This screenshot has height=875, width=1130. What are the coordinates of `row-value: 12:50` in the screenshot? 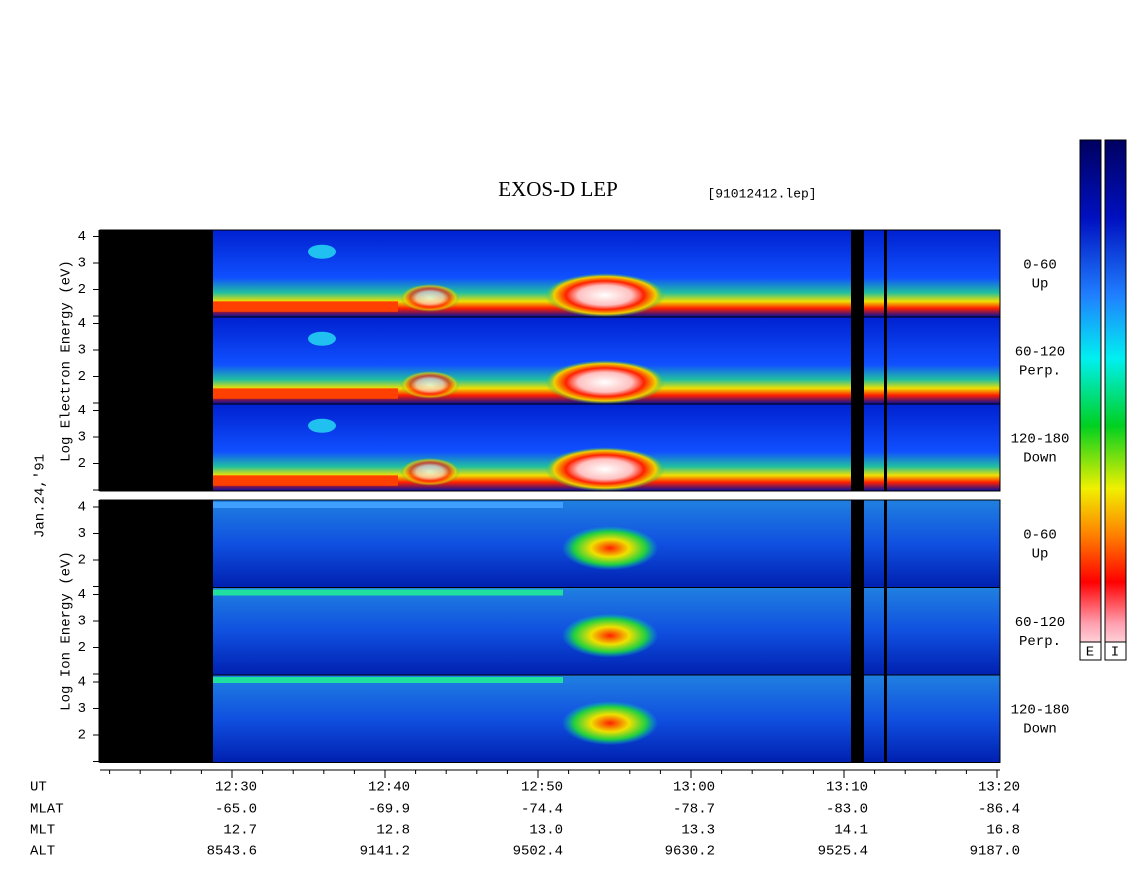 It's located at (542, 788).